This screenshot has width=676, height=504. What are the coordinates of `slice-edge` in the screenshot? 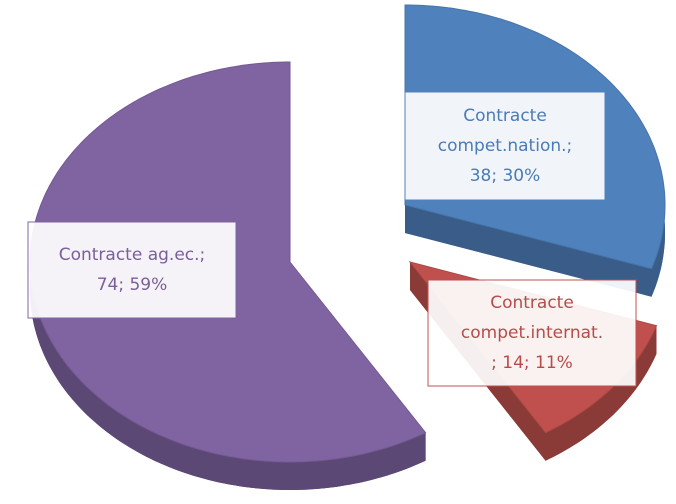 It's located at (528, 251).